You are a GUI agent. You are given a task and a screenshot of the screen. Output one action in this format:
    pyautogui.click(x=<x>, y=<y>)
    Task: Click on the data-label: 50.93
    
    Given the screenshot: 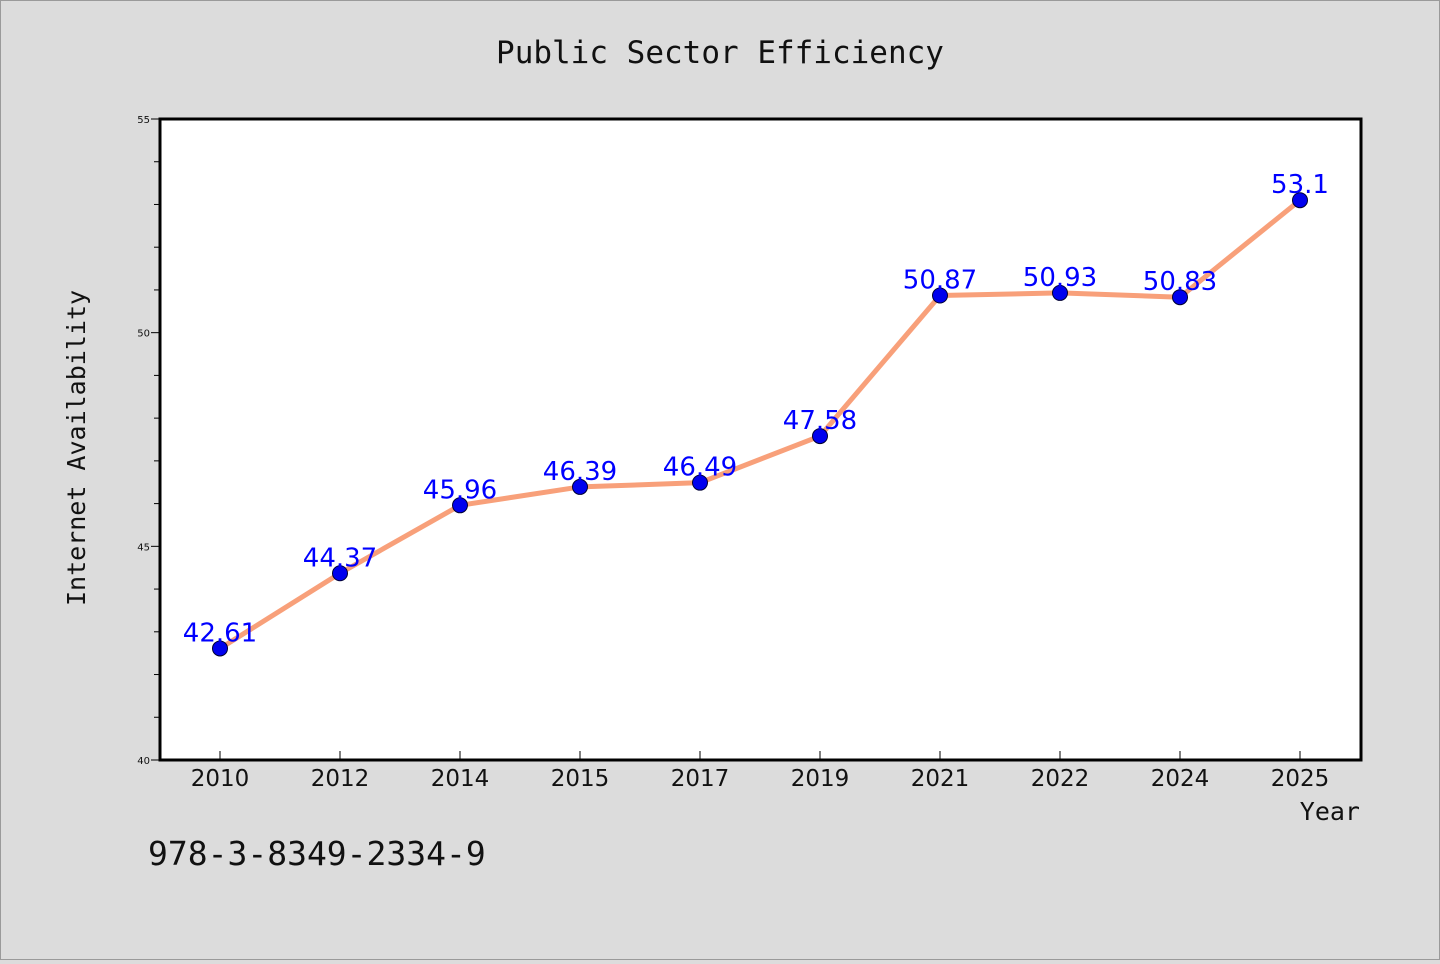 What is the action you would take?
    pyautogui.click(x=1060, y=278)
    